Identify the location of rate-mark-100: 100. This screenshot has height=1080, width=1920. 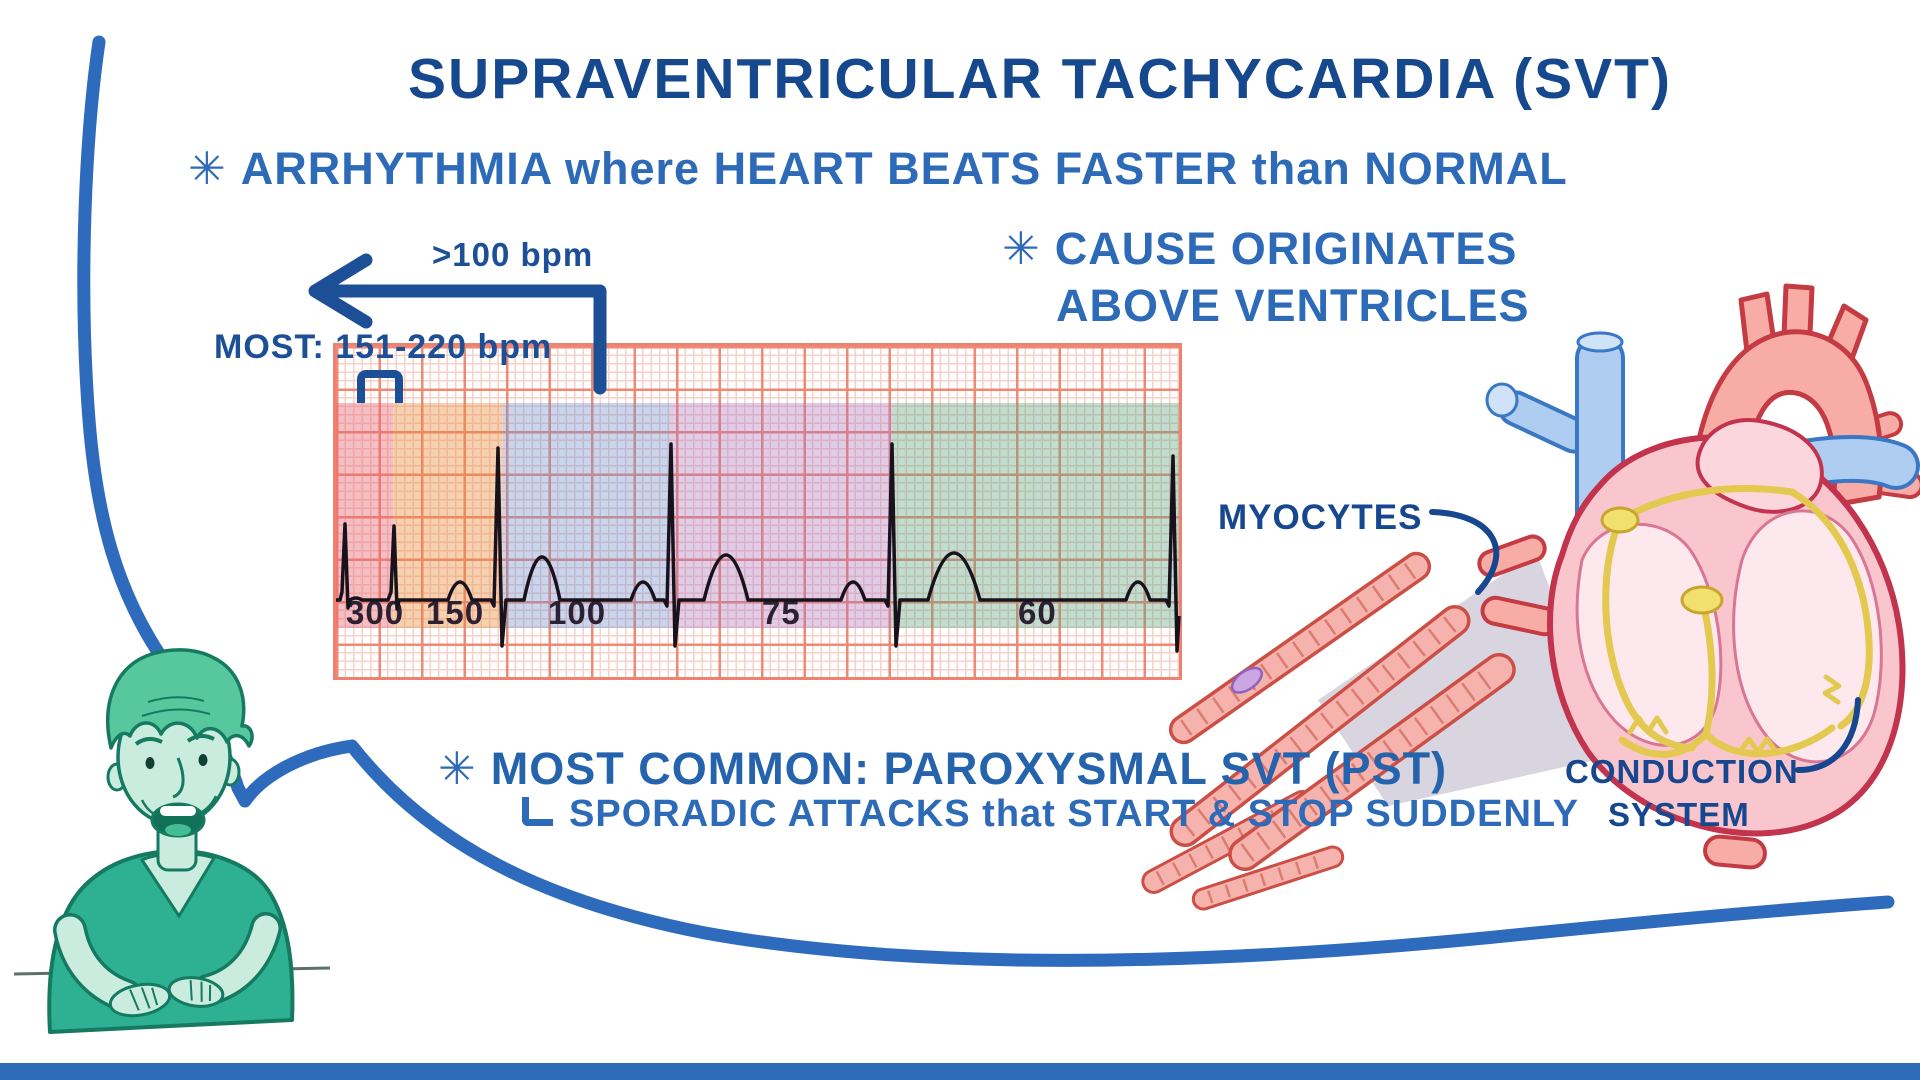
(577, 612).